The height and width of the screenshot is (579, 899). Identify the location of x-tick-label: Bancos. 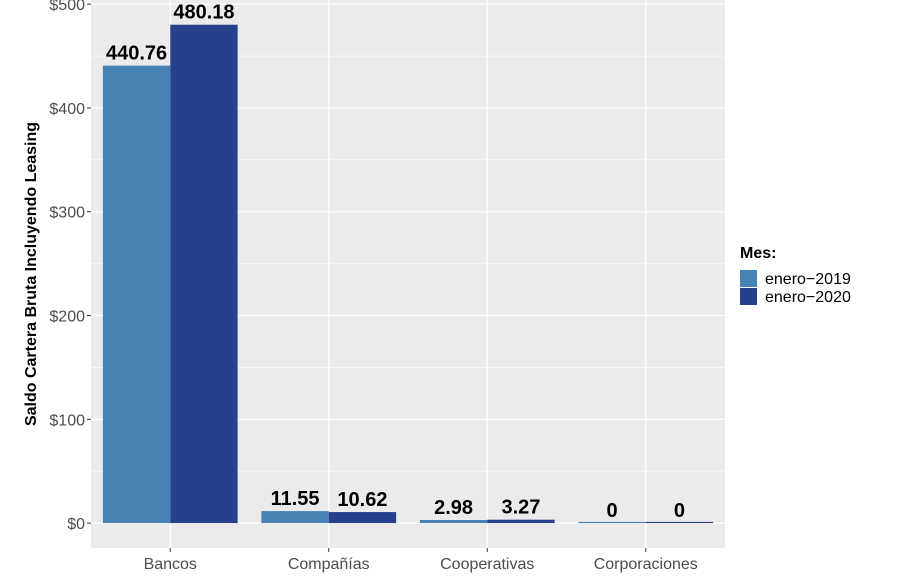
(170, 564).